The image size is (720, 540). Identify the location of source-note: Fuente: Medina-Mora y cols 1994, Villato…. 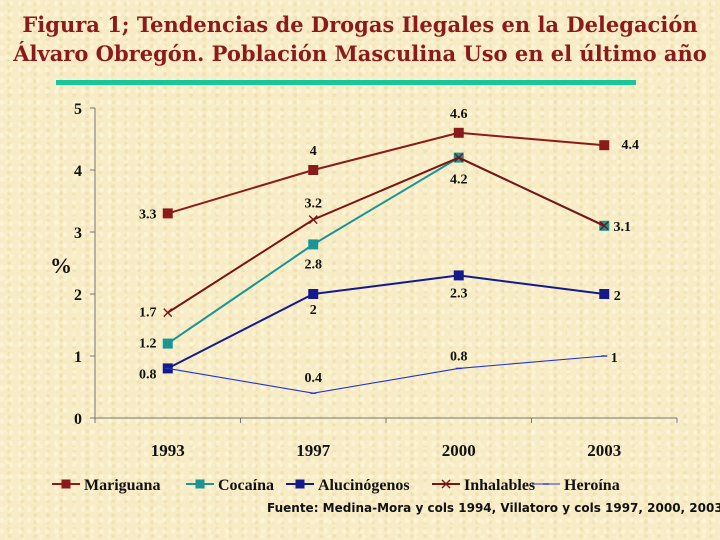
(493, 508).